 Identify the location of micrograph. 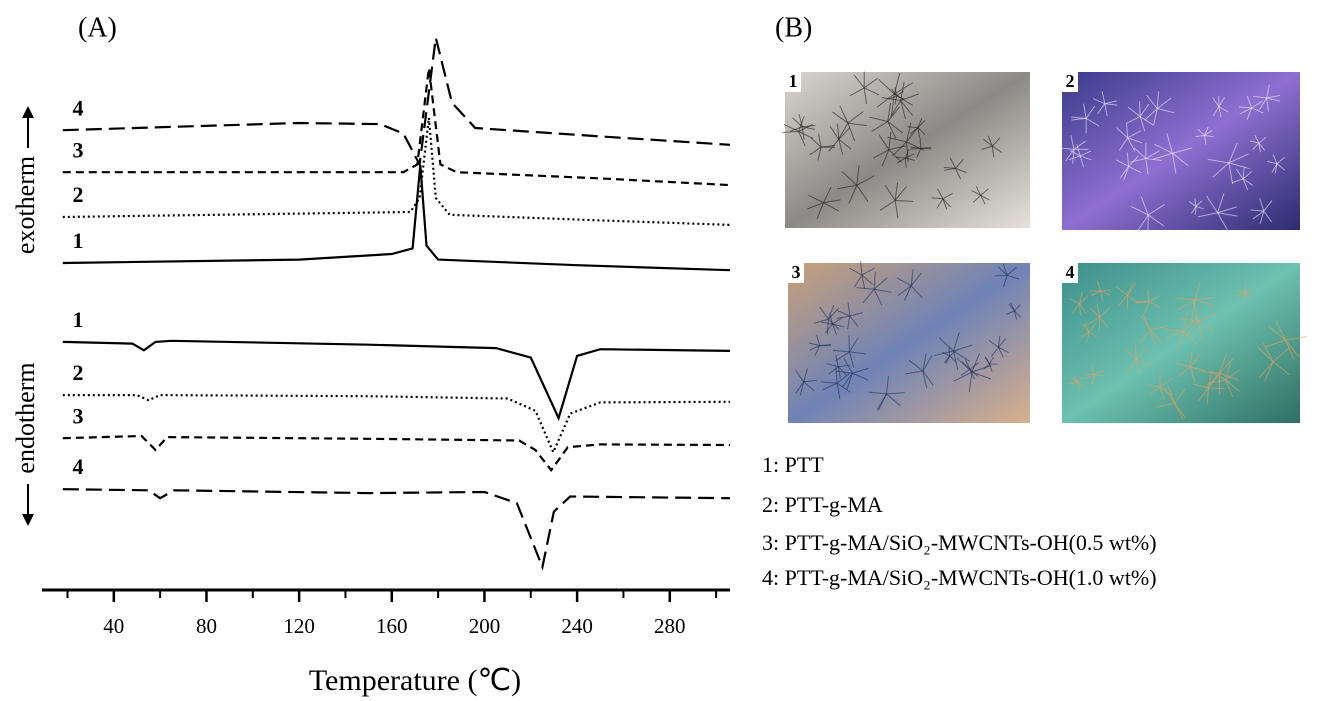
(1181, 343).